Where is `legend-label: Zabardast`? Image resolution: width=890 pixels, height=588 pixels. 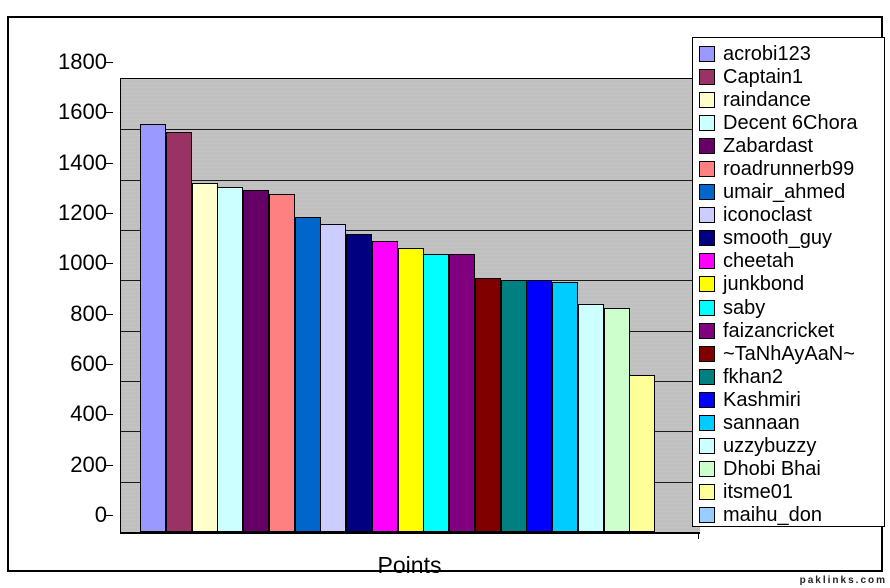
legend-label: Zabardast is located at coordinates (768, 145).